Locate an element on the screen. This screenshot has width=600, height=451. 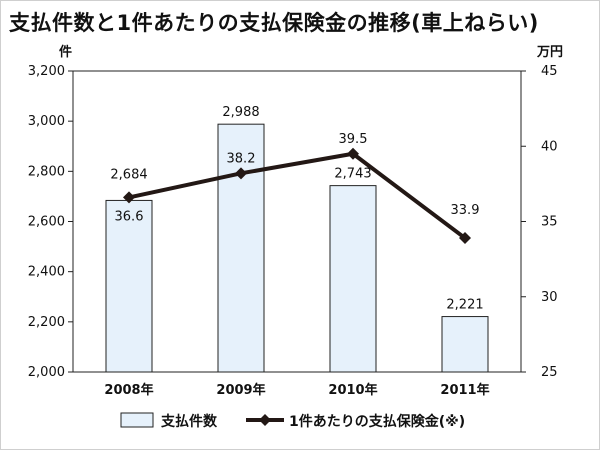
bar-value-label: 2,988 is located at coordinates (240, 112).